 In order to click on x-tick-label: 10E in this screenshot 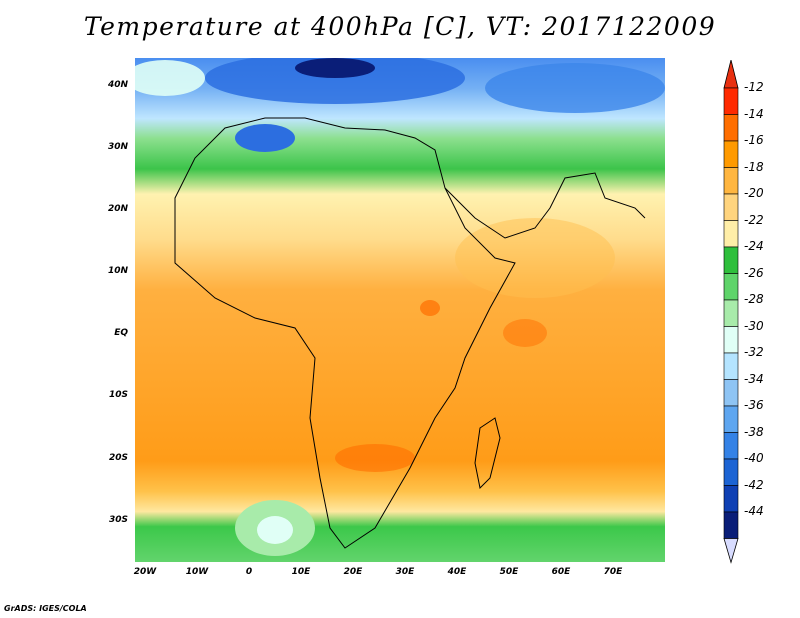, I will do `click(301, 572)`.